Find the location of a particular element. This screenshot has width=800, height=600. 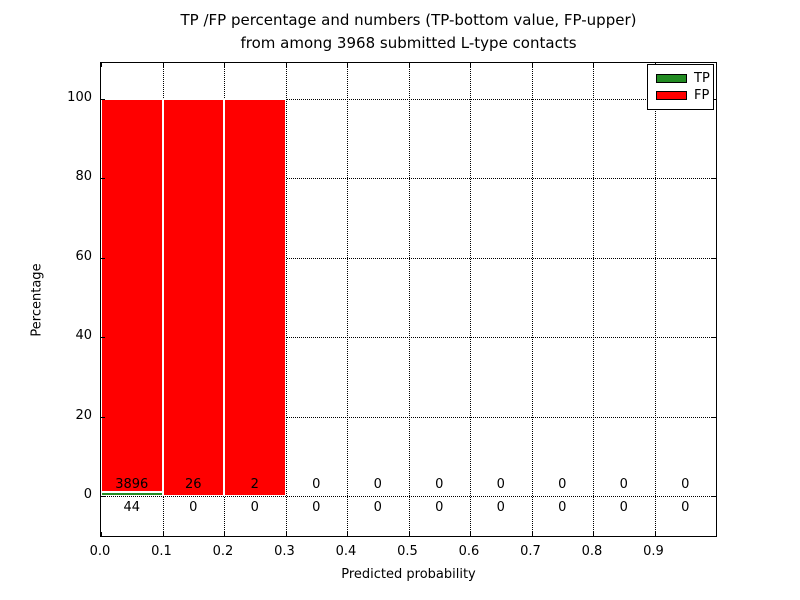

y-tick-label: 60 is located at coordinates (83, 256).